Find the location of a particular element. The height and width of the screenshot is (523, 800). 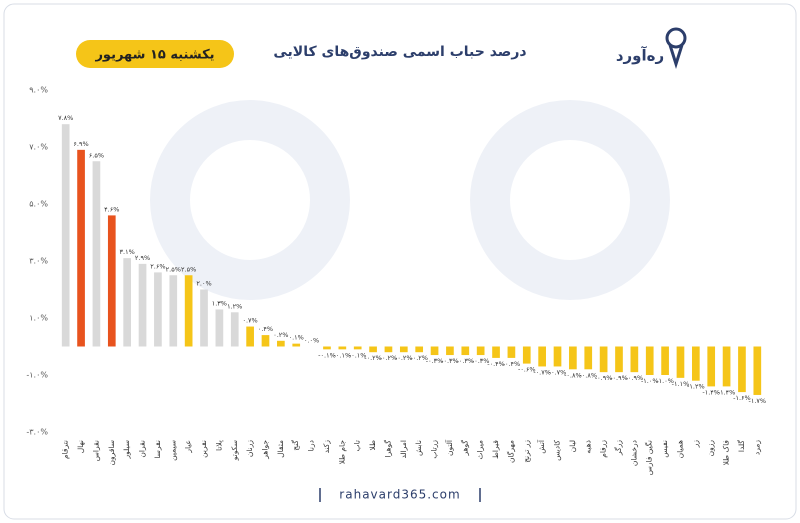

y-tick-label: -۱.۰% is located at coordinates (37, 375).